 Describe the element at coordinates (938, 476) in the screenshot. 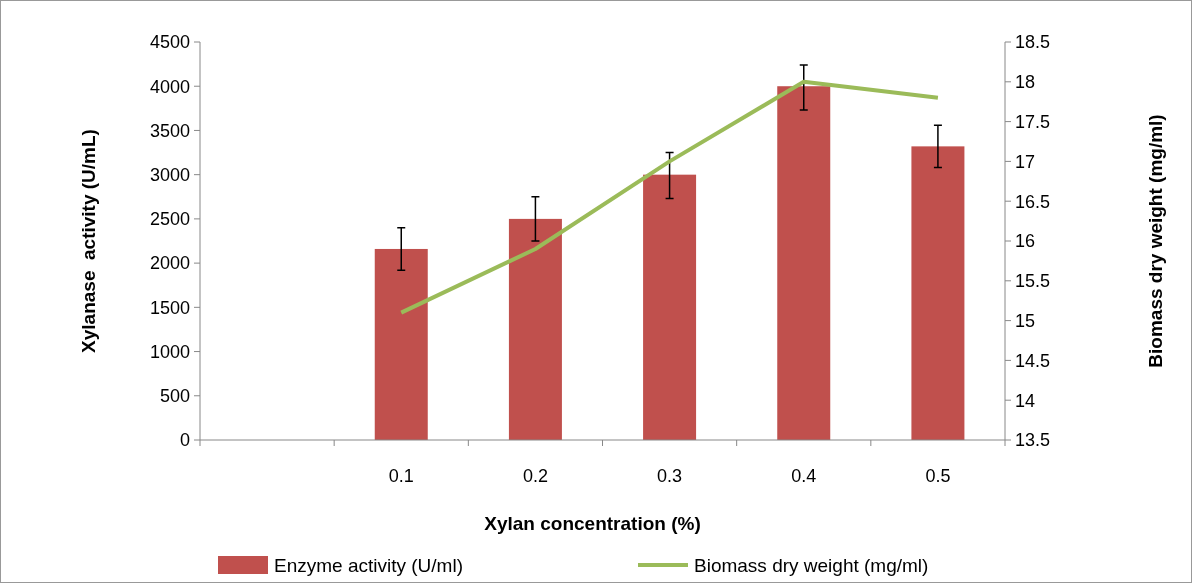

I see `x-tick-label: 0.5` at that location.